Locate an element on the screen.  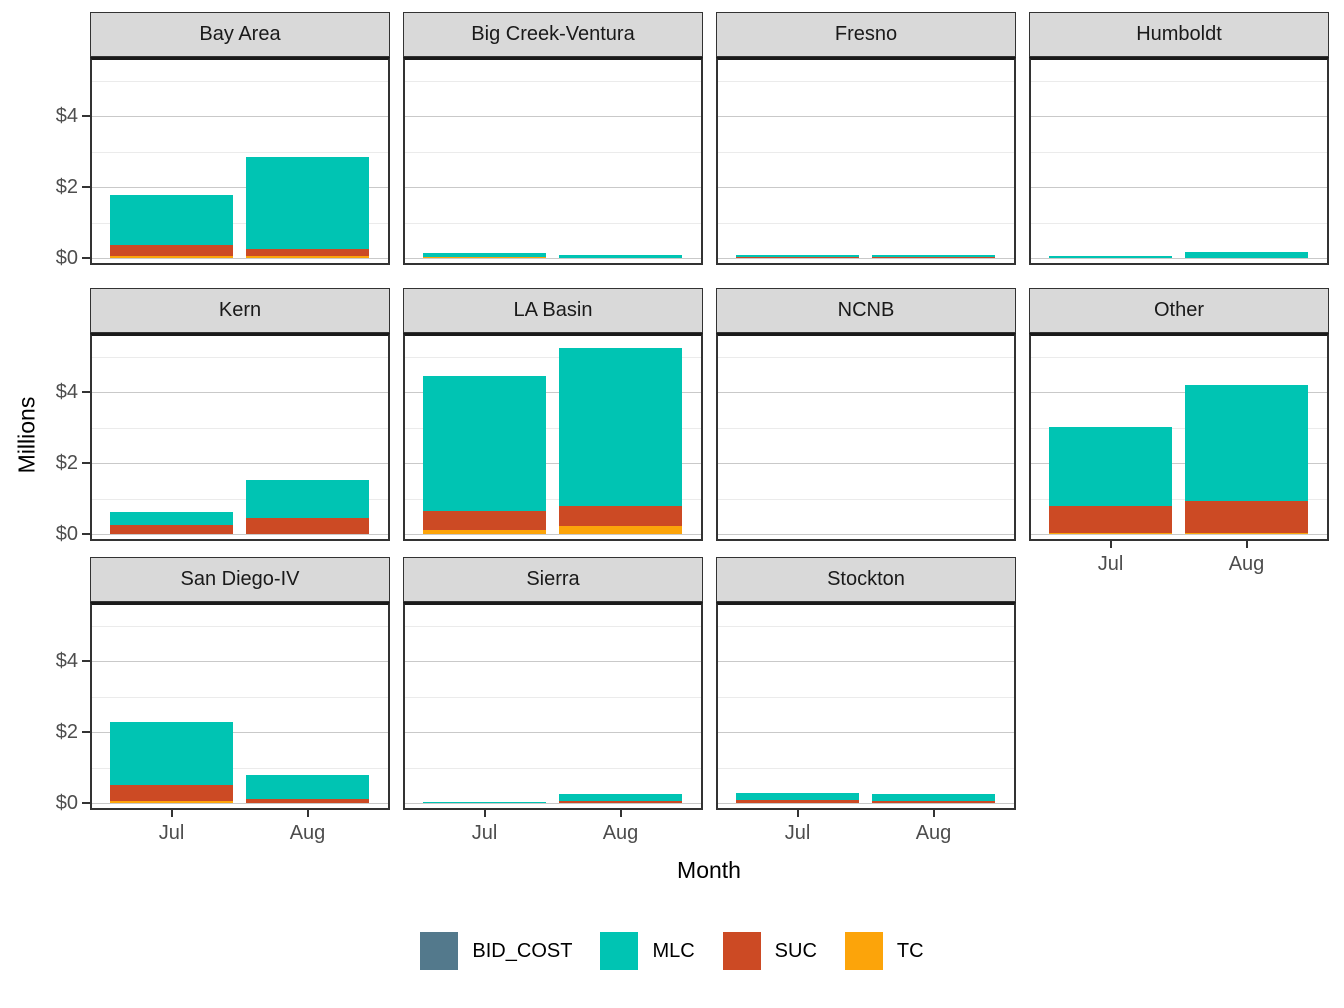
facet-strip: Humboldt is located at coordinates (1179, 34).